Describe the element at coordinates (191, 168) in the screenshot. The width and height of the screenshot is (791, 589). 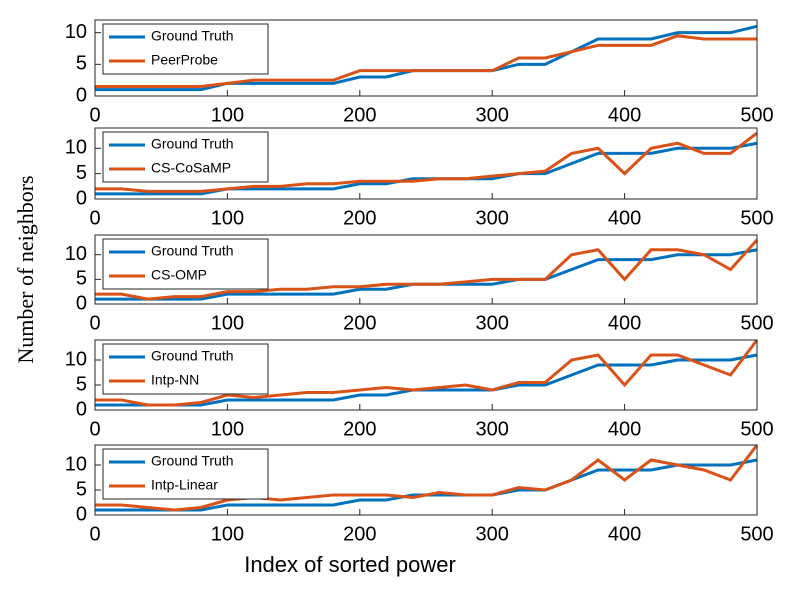
I see `legend-label: CS-CoSaMP` at that location.